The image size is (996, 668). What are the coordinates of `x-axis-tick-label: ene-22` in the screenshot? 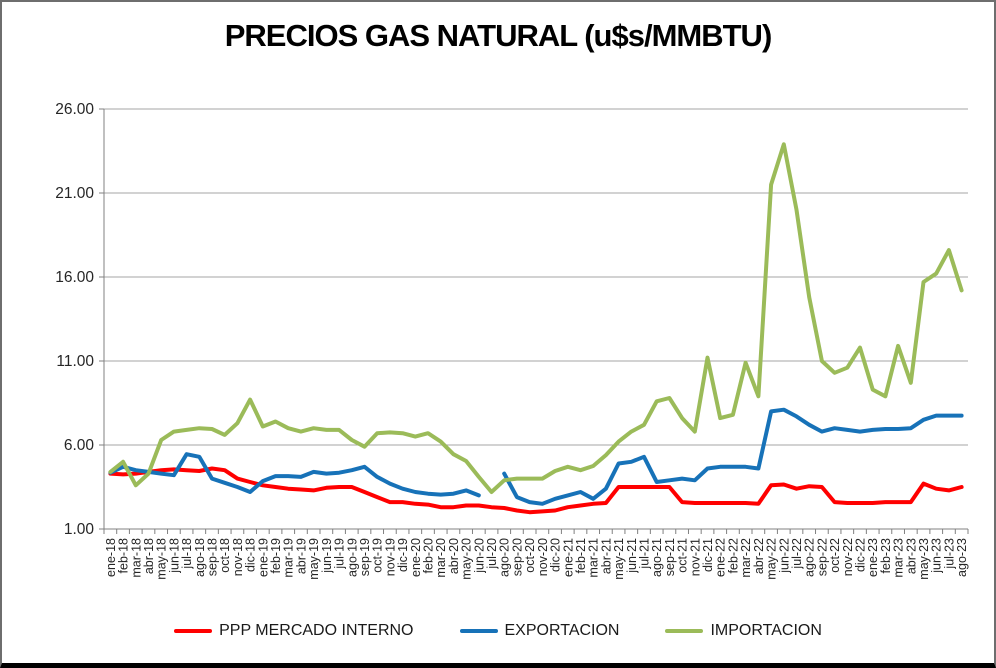 It's located at (721, 557).